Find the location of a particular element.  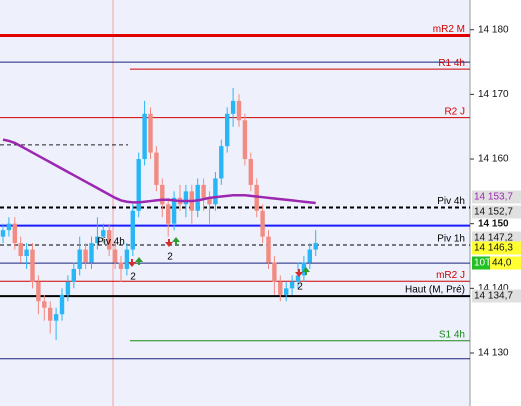

level-label: mR2 J is located at coordinates (450, 275).